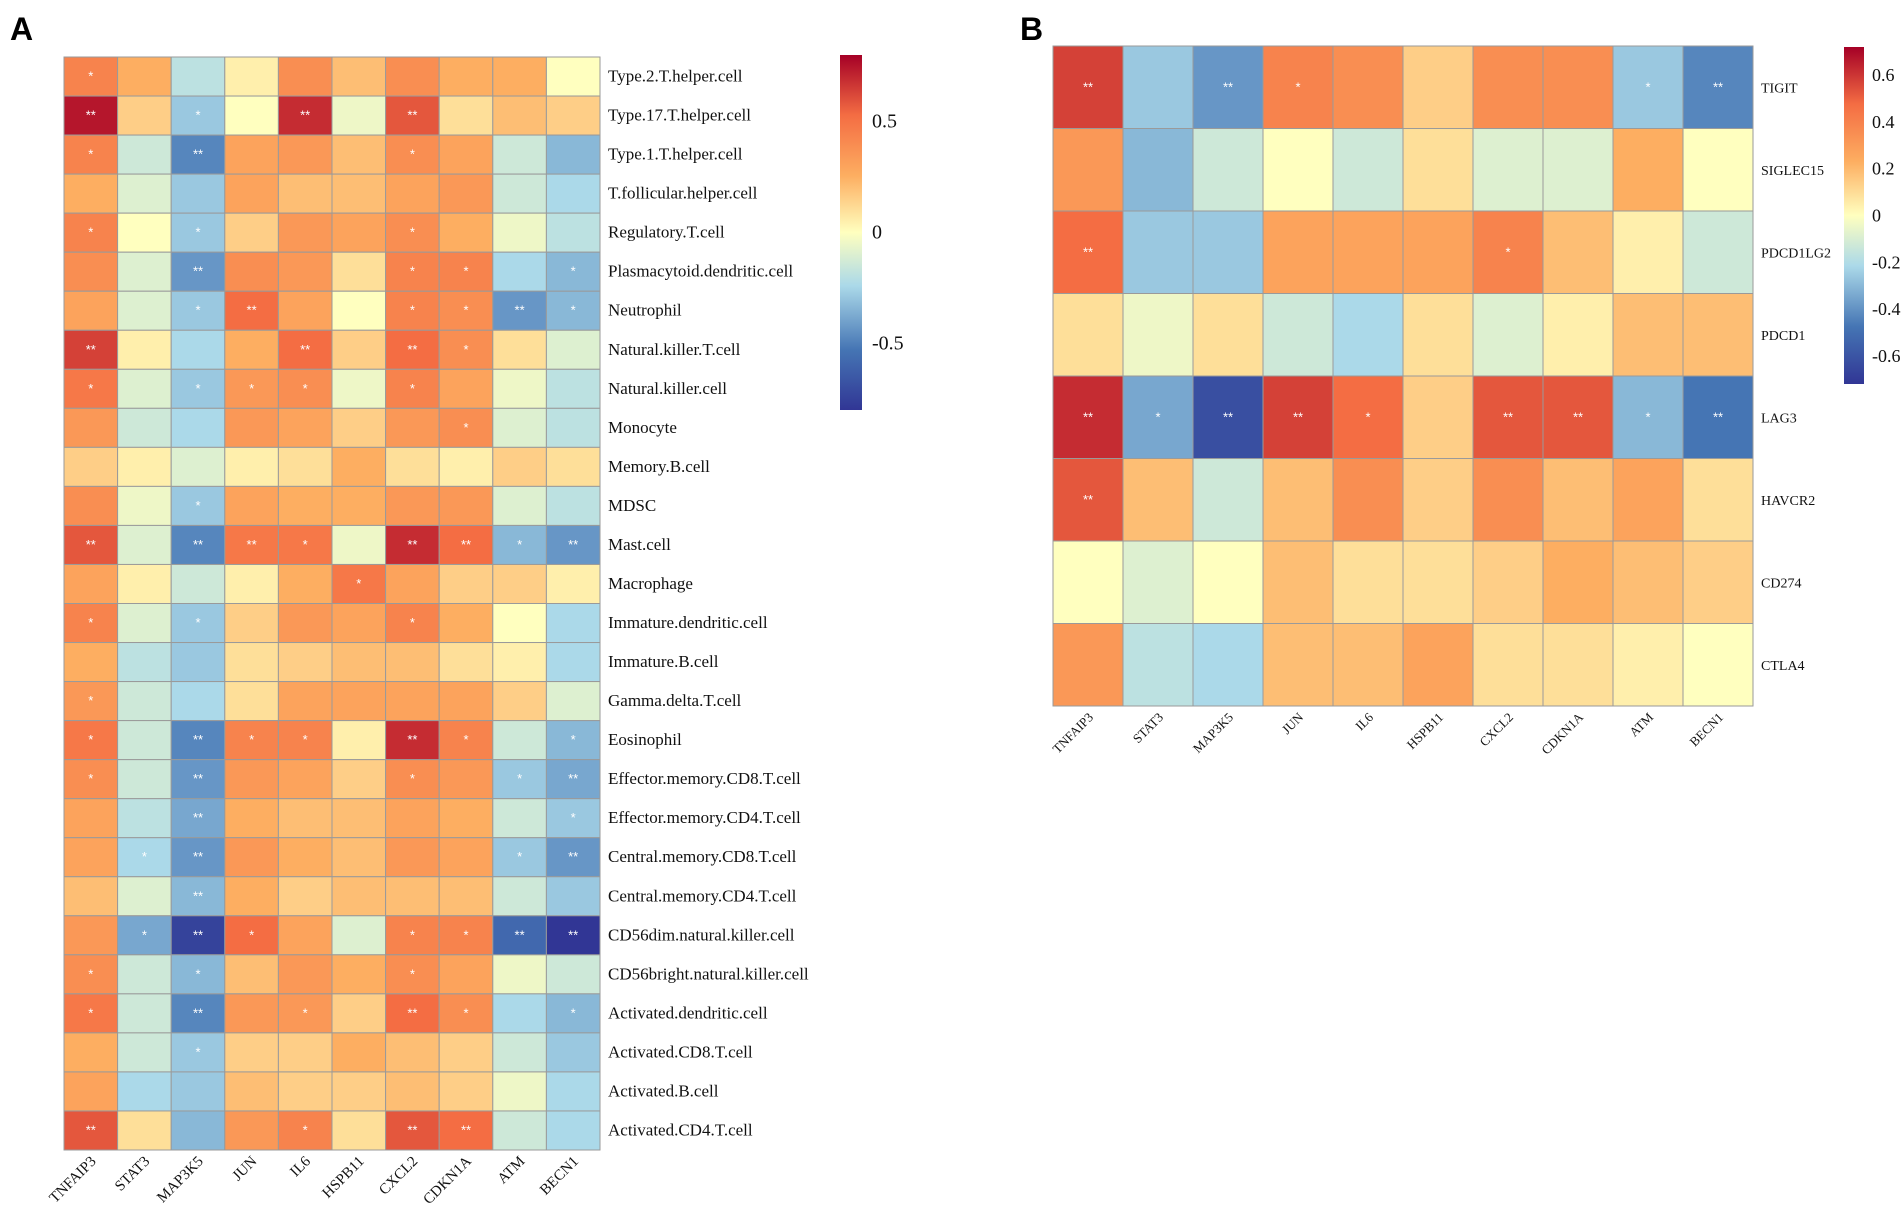 Image resolution: width=1904 pixels, height=1217 pixels. What do you see at coordinates (344, 1178) in the screenshot?
I see `column-label-hspb11: HSPB11` at bounding box center [344, 1178].